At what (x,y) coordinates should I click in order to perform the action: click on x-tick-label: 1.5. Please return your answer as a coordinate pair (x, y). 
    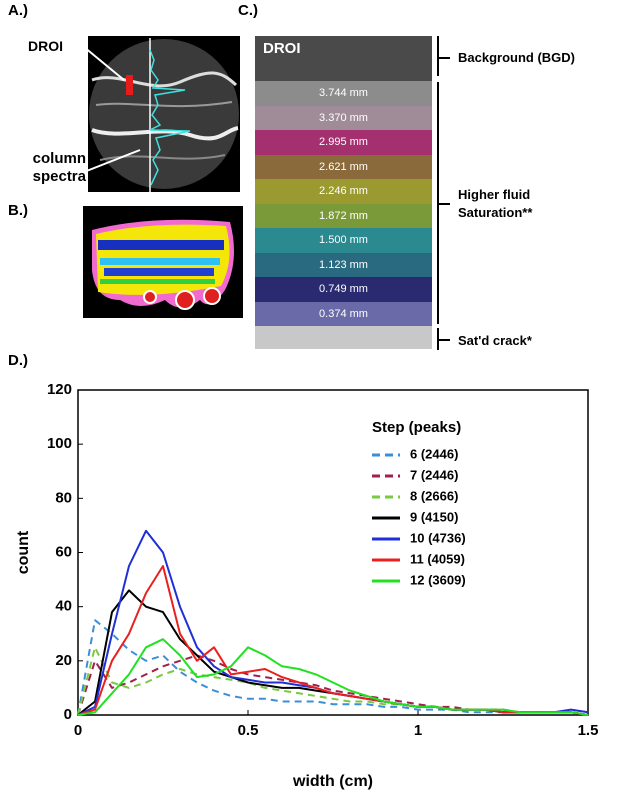
    Looking at the image, I should click on (588, 730).